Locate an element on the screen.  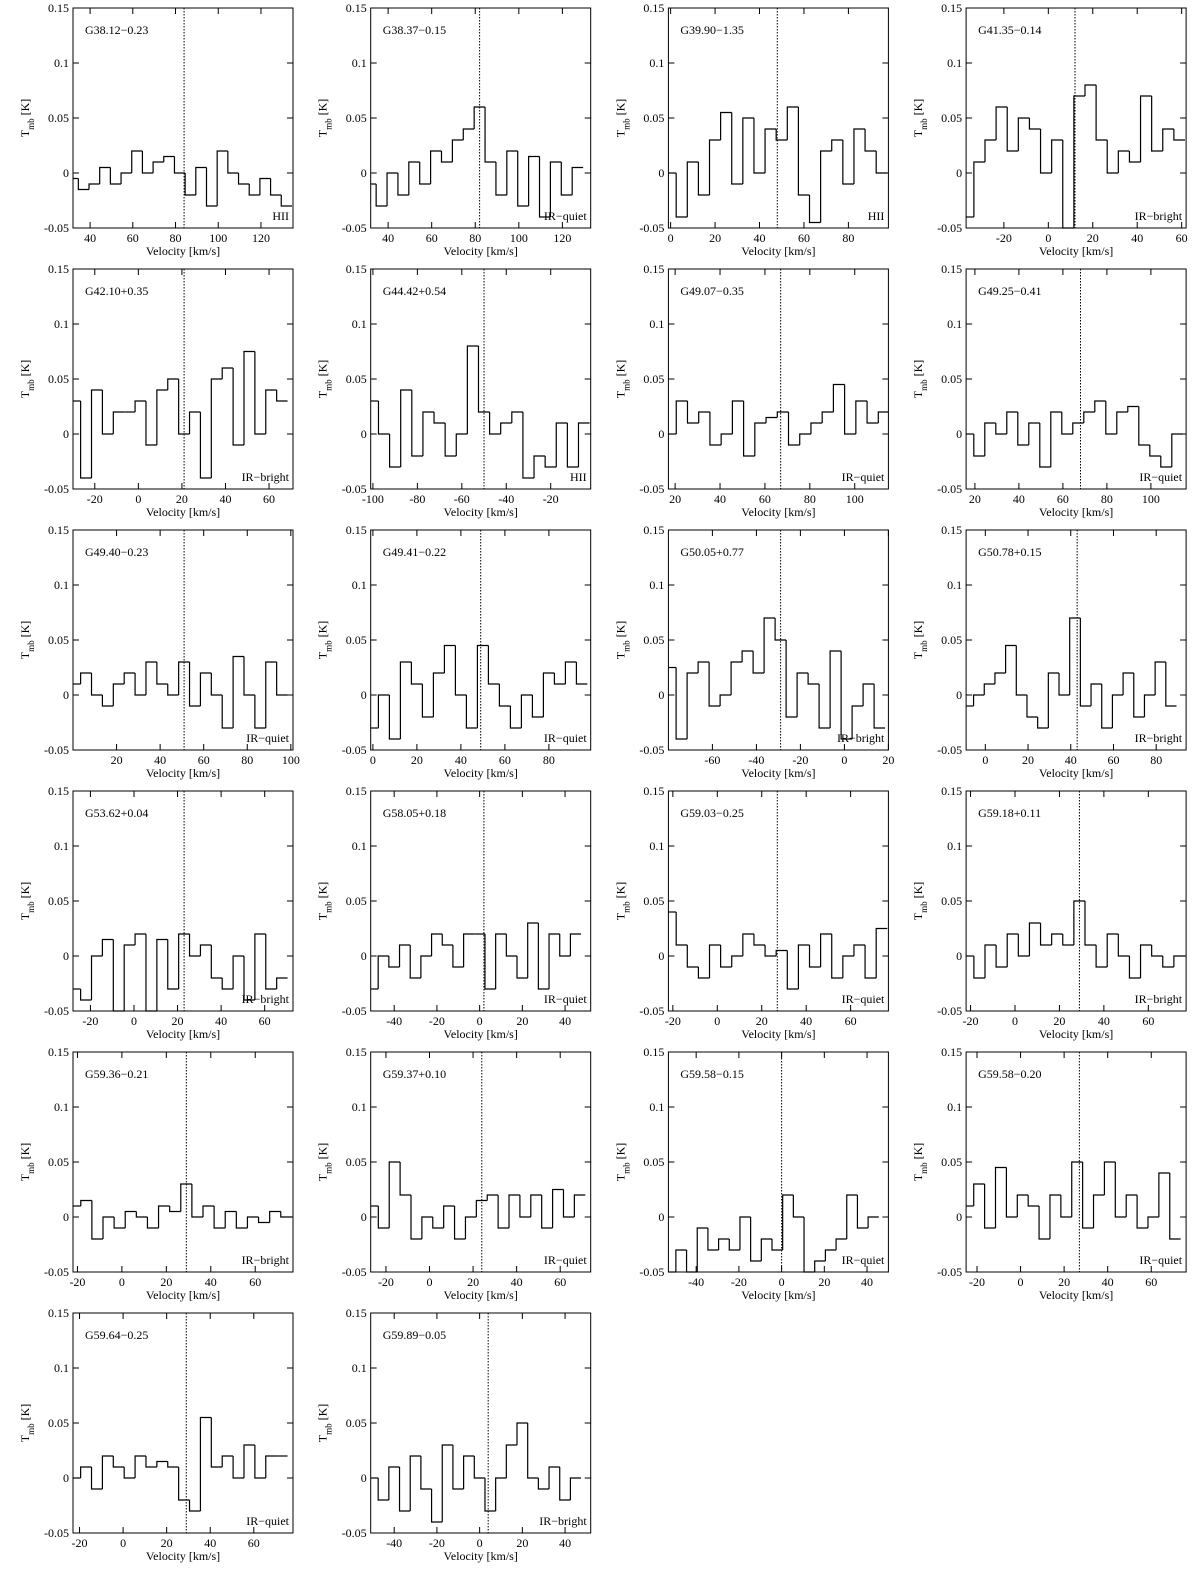
y-tick-label: 0.1 is located at coordinates (61, 585).